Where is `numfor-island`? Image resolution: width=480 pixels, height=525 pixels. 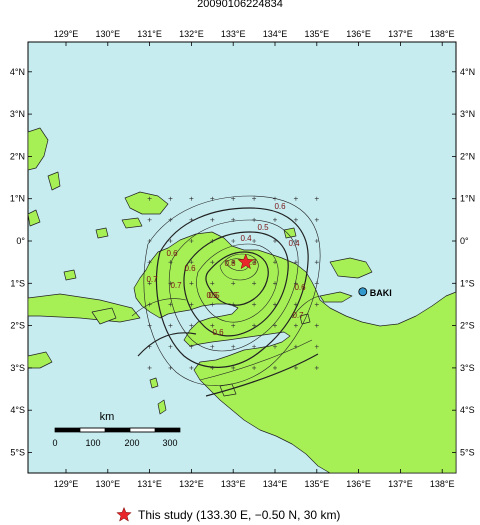
numfor-island is located at coordinates (290, 233).